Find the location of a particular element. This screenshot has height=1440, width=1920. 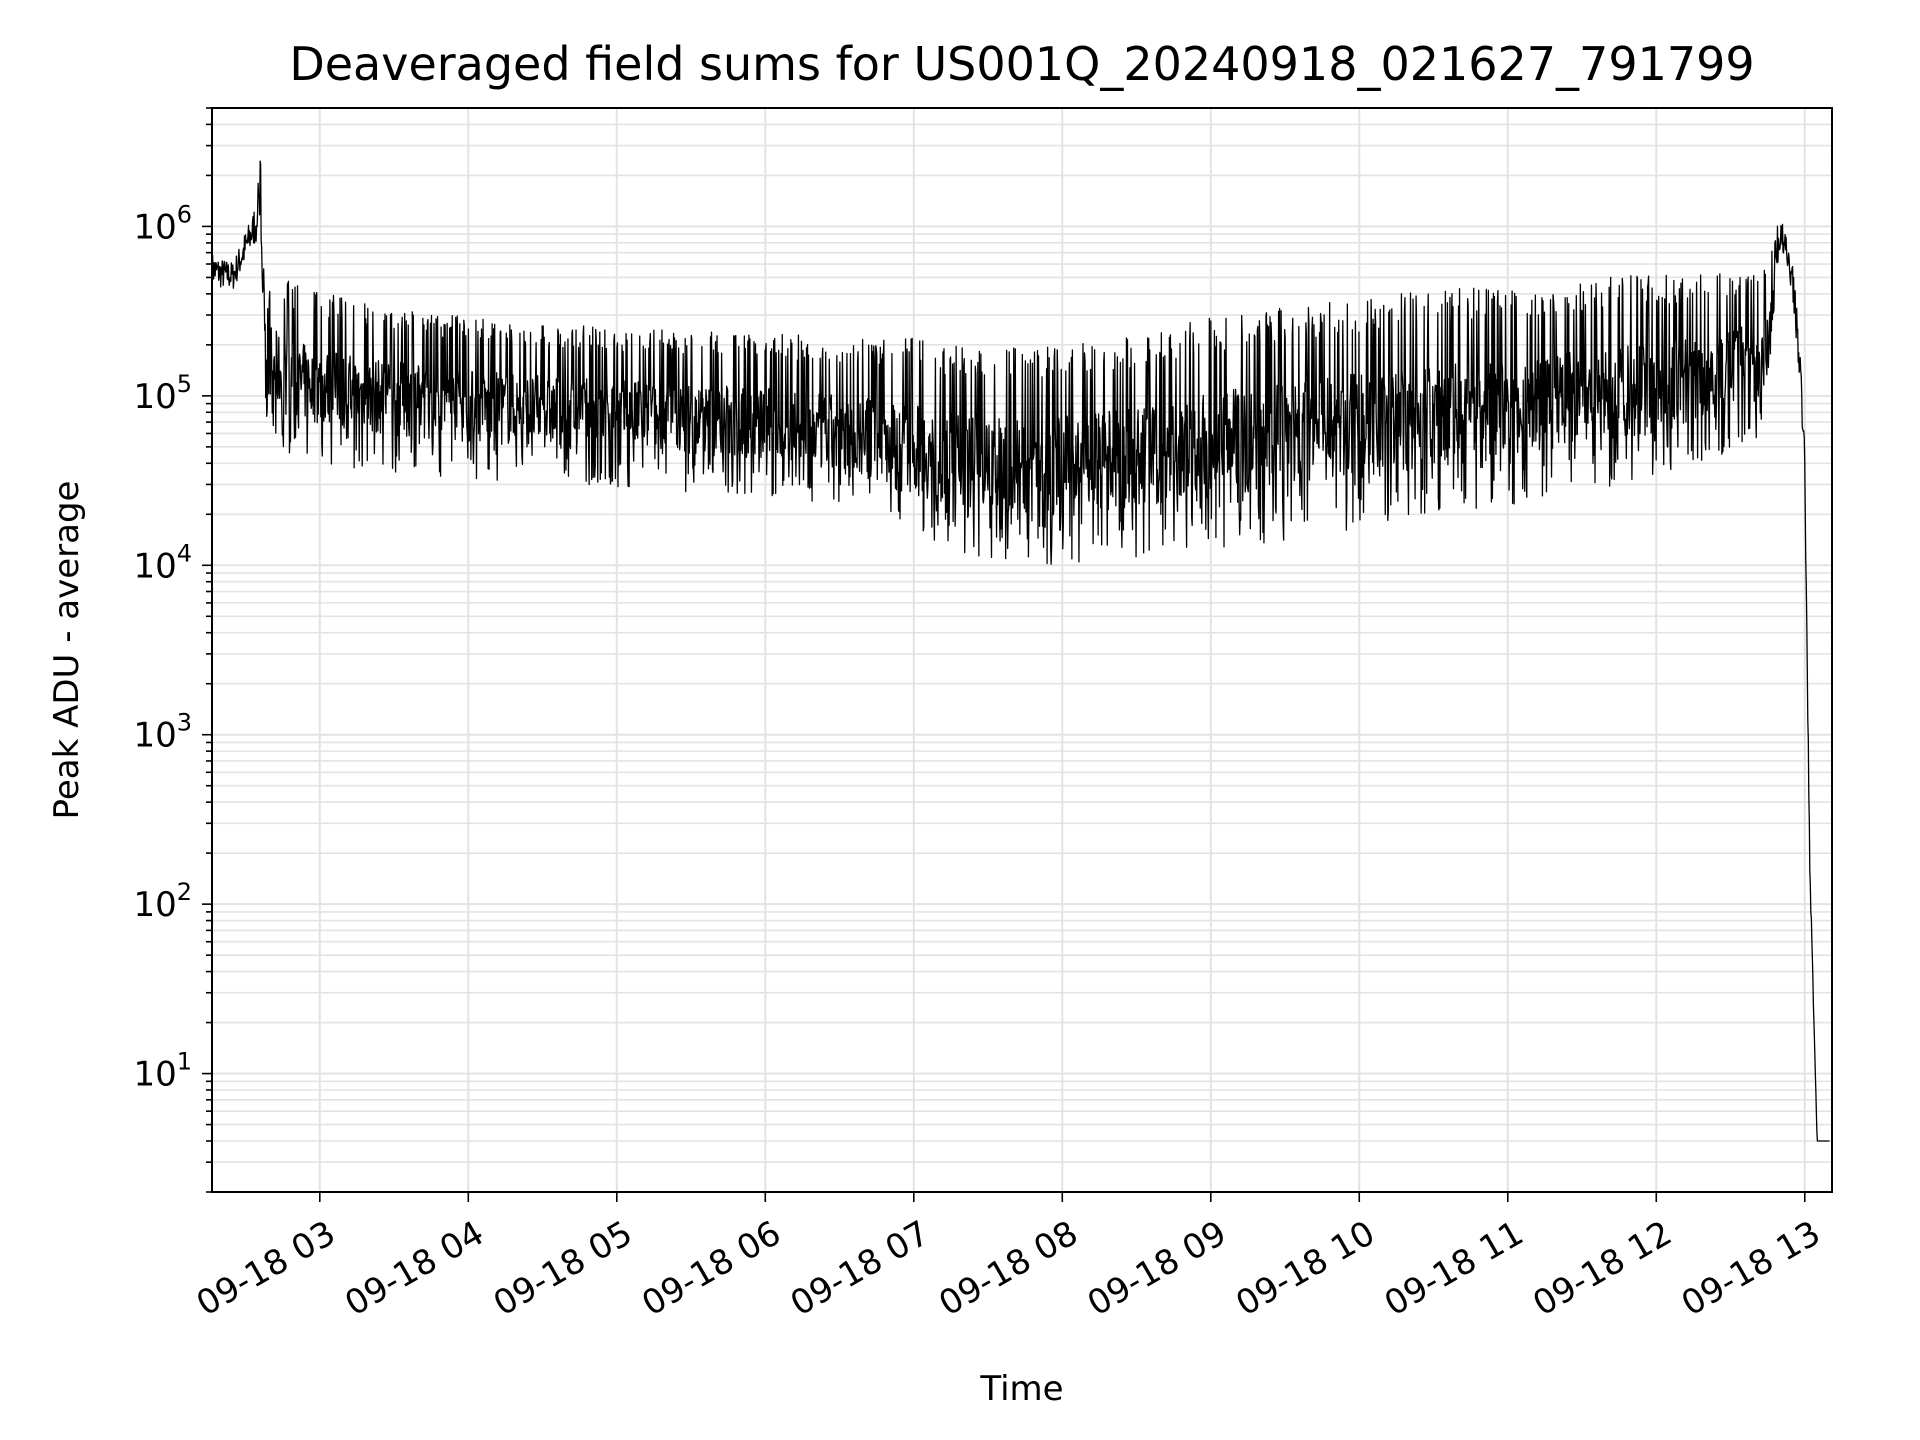

y-tick-label: 10⁴ is located at coordinates (162, 562).